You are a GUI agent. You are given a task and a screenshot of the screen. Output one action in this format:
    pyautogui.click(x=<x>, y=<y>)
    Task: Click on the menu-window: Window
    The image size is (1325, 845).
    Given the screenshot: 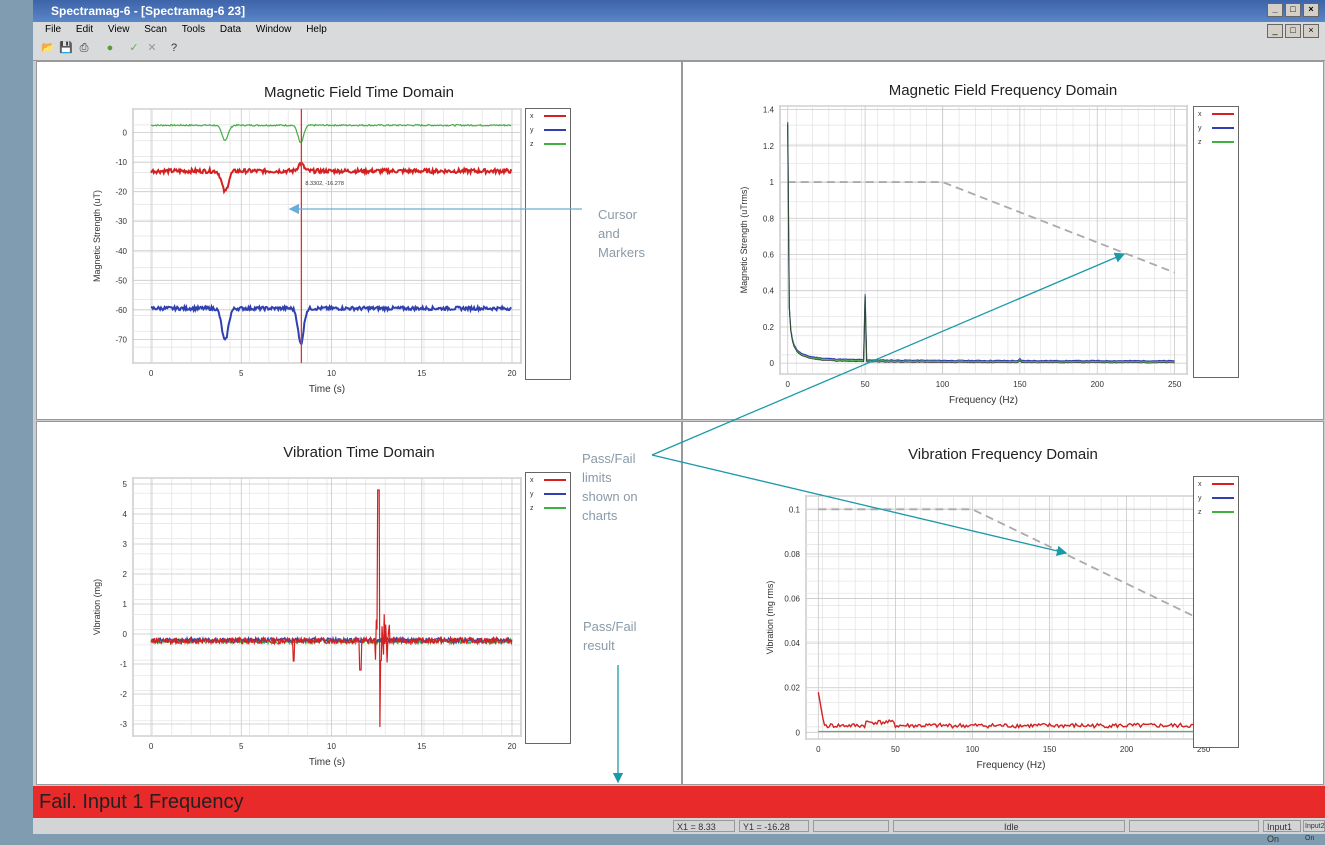 What is the action you would take?
    pyautogui.click(x=273, y=29)
    